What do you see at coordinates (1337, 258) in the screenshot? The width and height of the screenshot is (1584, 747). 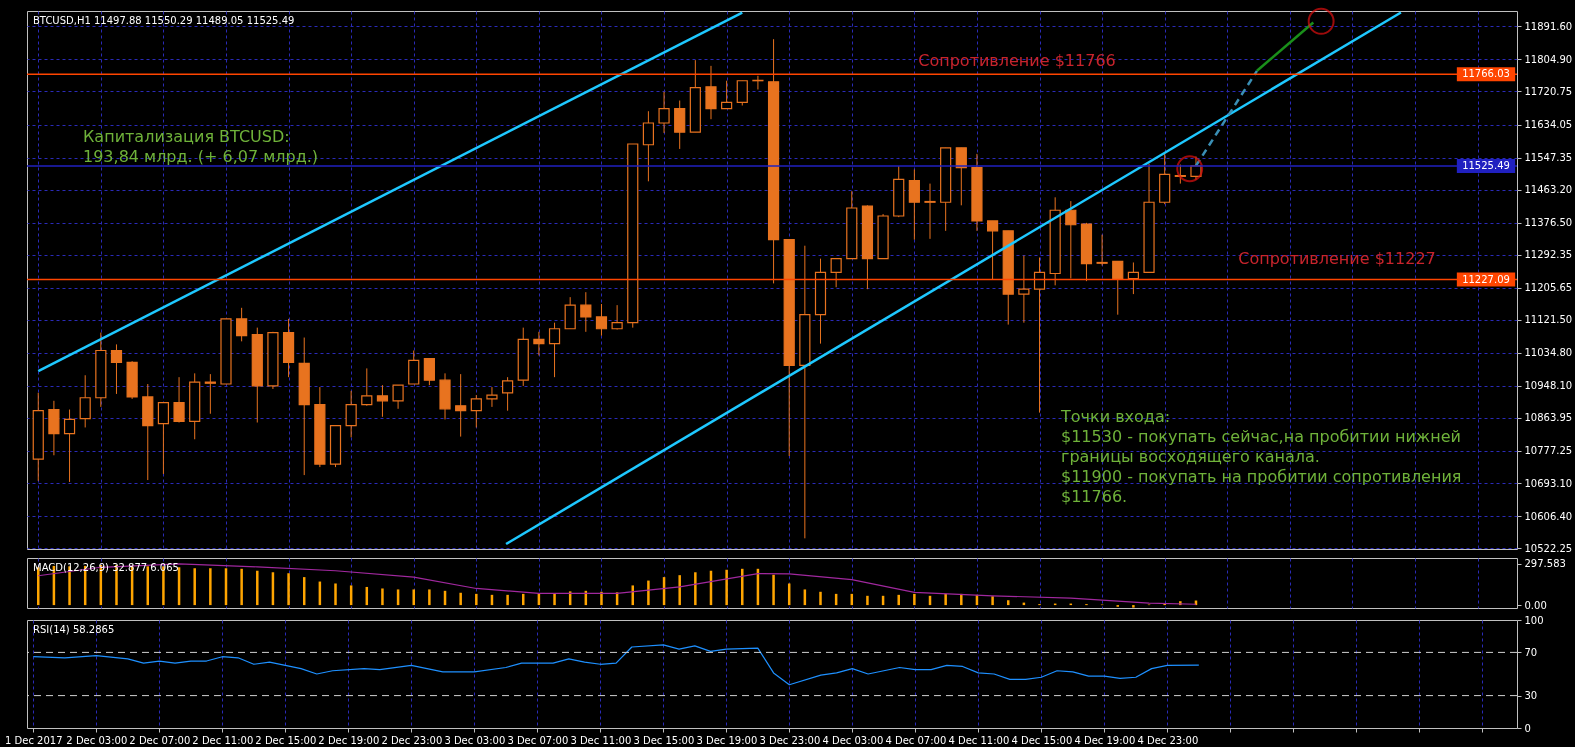 I see `annotation: Сопротивление $11227` at bounding box center [1337, 258].